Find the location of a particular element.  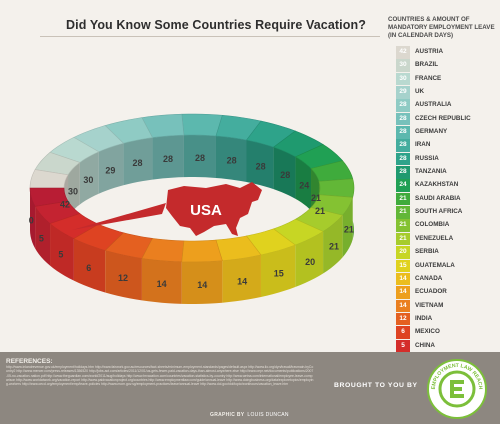

legend-item: 21 SAUDI ARABIA is located at coordinates (446, 199).